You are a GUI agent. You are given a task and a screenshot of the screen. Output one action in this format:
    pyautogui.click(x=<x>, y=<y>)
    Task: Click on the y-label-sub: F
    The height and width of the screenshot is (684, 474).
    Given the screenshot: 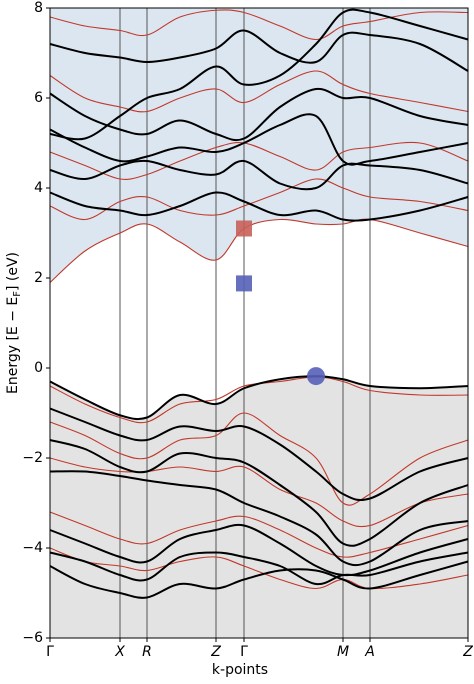 What is the action you would take?
    pyautogui.click(x=17, y=294)
    